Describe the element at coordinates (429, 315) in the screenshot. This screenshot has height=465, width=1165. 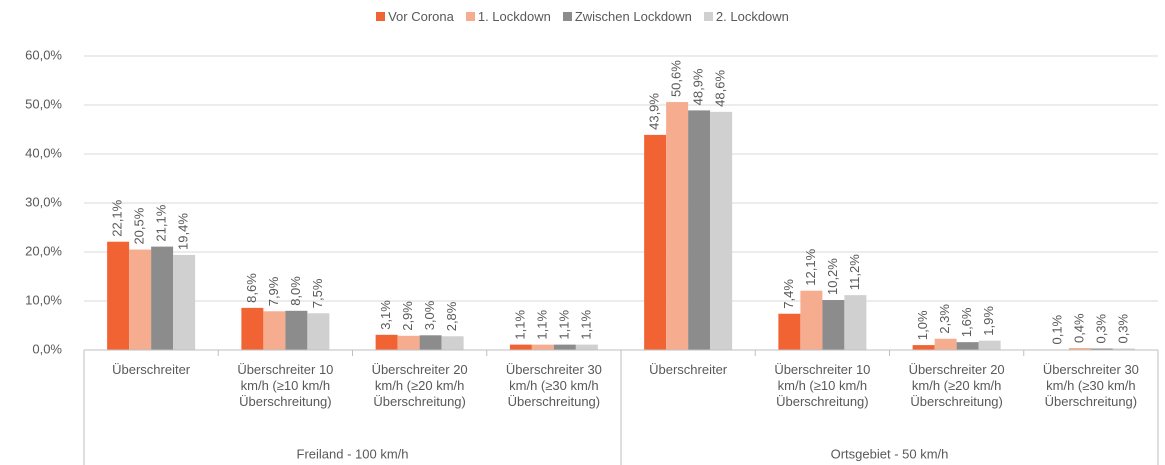
I see `value-label: 3,0%` at that location.